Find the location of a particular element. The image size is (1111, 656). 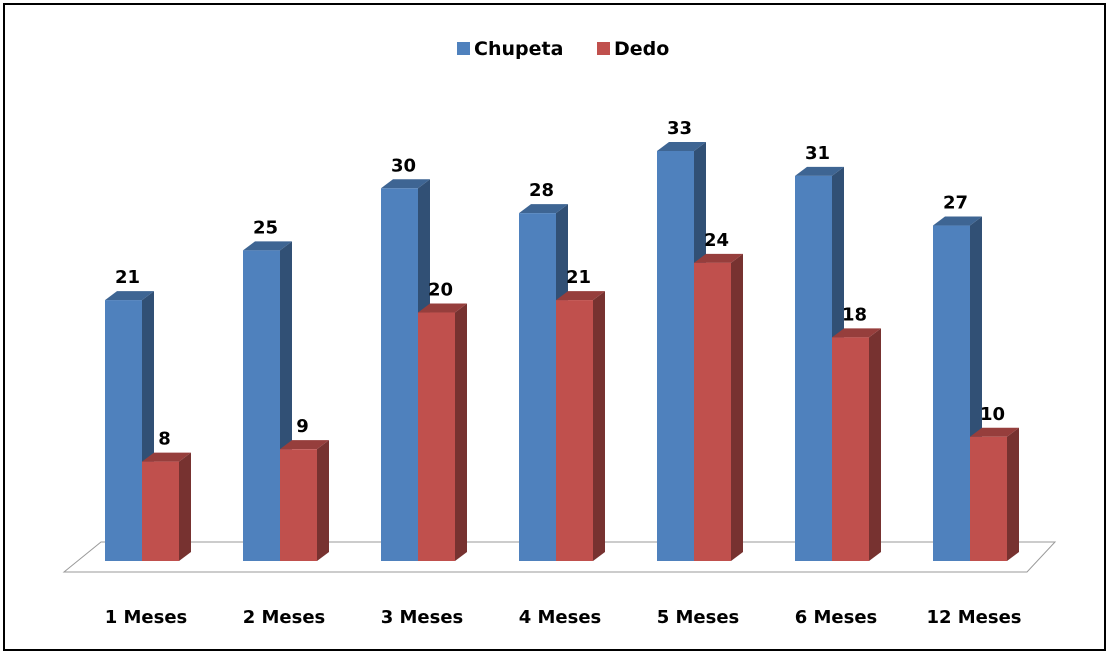

category-label-6: 6 Meses is located at coordinates (836, 617).